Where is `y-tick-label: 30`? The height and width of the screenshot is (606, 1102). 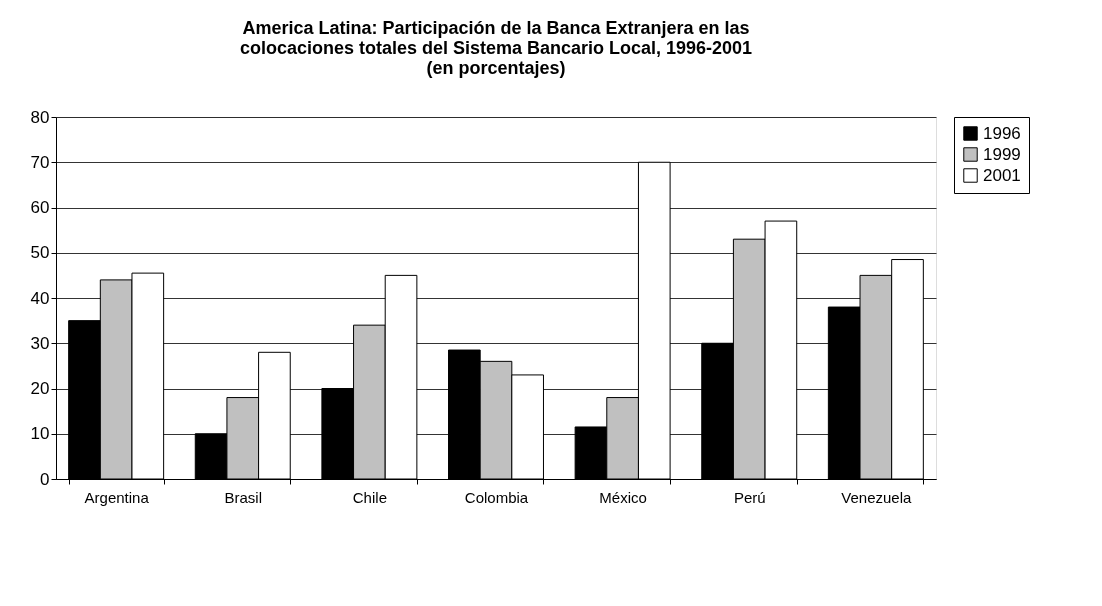
y-tick-label: 30 is located at coordinates (40, 343).